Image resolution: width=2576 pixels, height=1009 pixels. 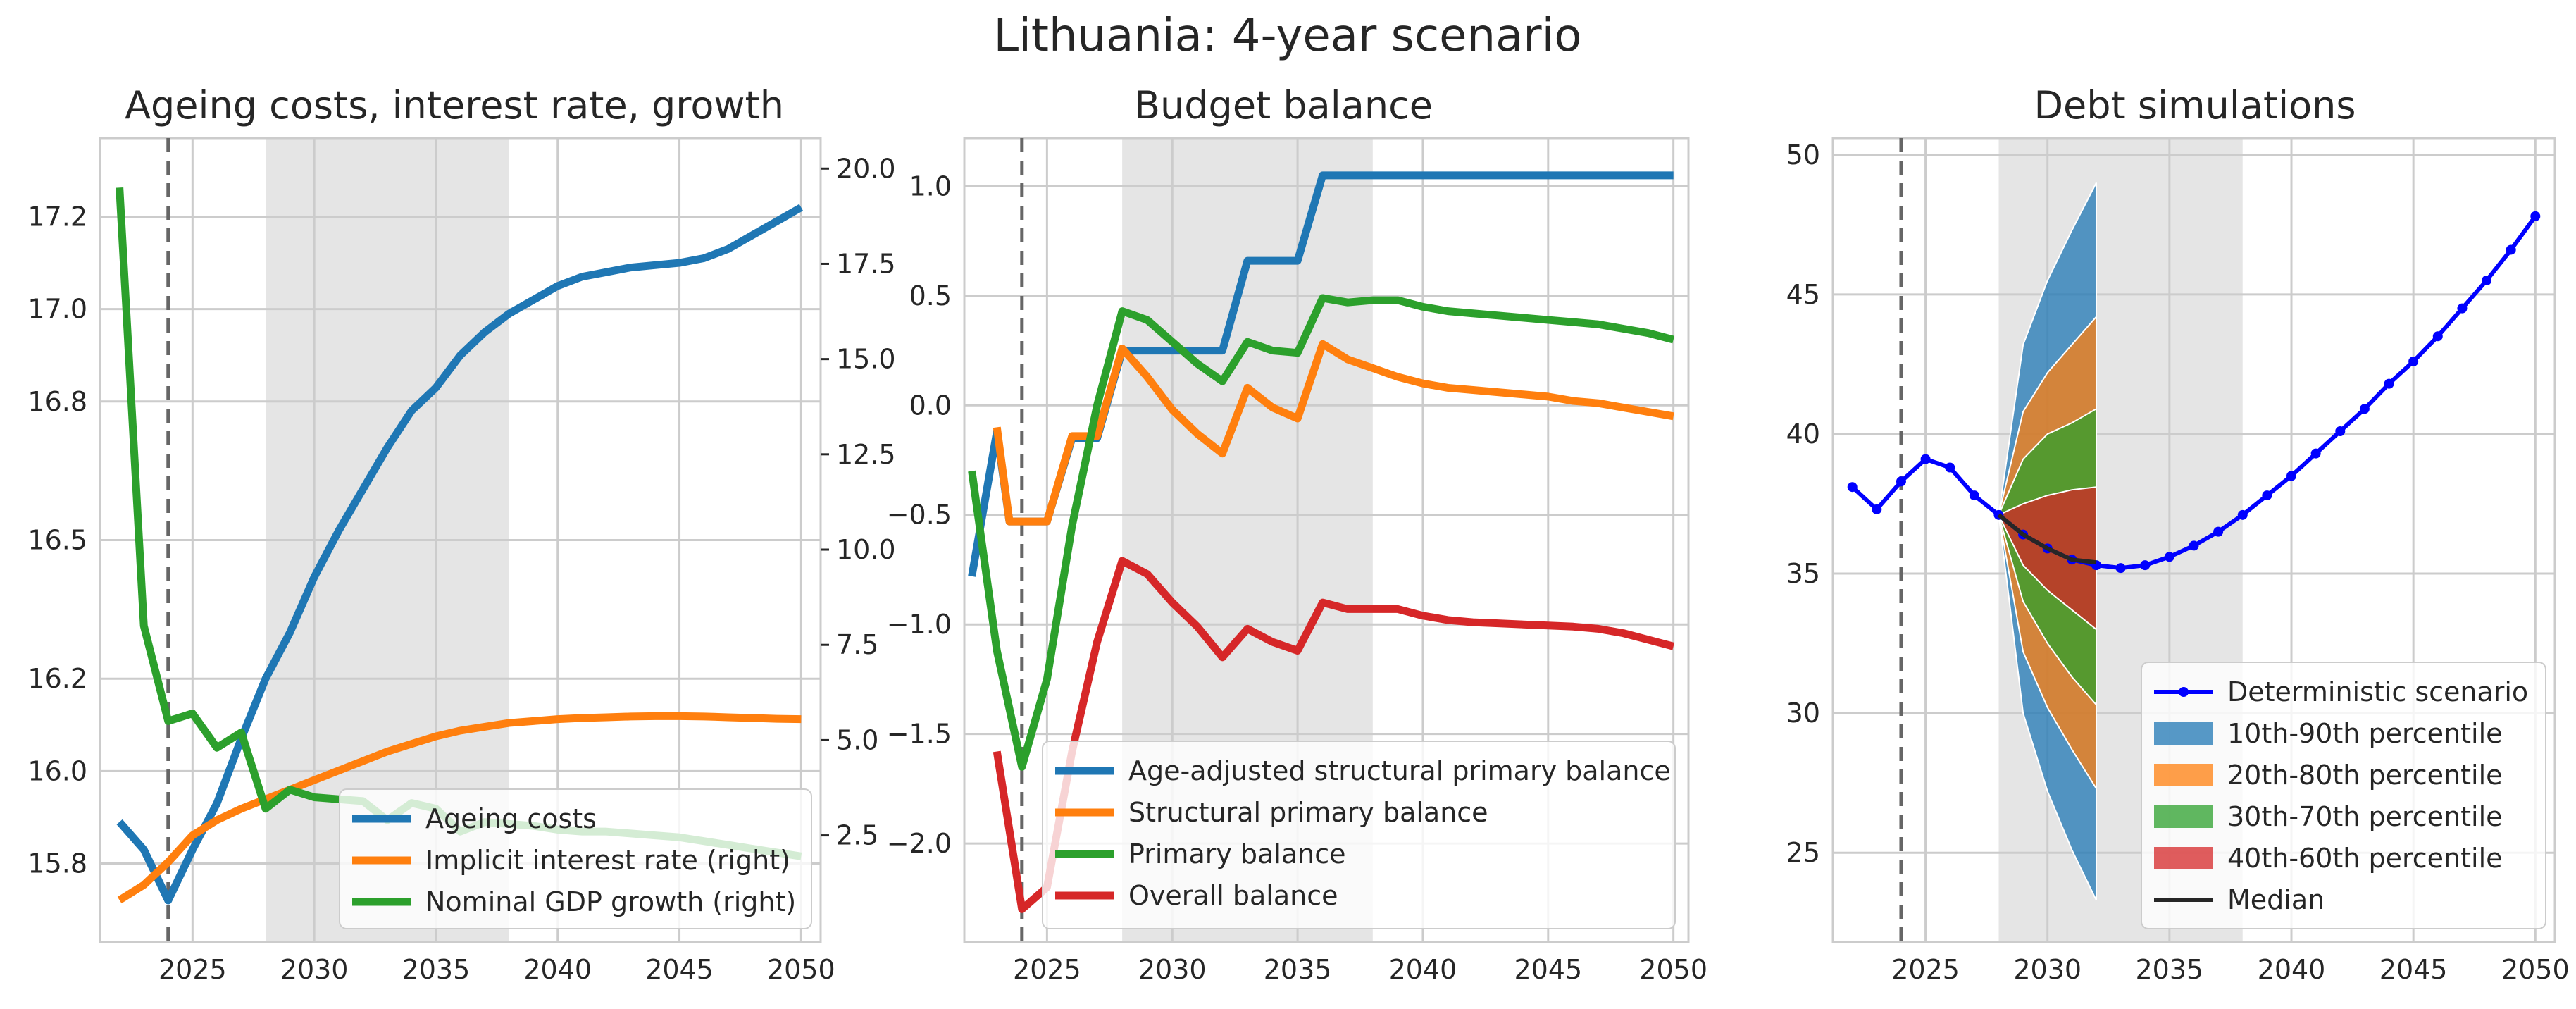 What do you see at coordinates (919, 515) in the screenshot?
I see `y-tick-label: −0.5` at bounding box center [919, 515].